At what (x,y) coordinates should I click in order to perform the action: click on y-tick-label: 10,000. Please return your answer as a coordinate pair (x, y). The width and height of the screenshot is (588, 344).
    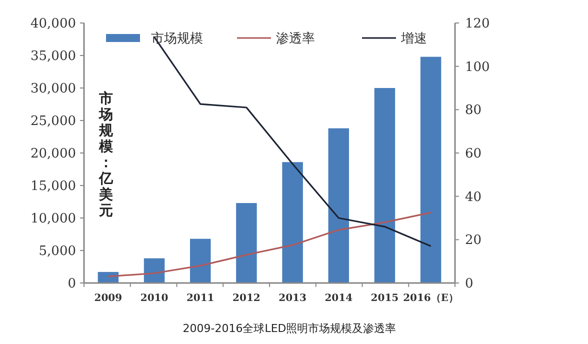
    Looking at the image, I should click on (53, 219).